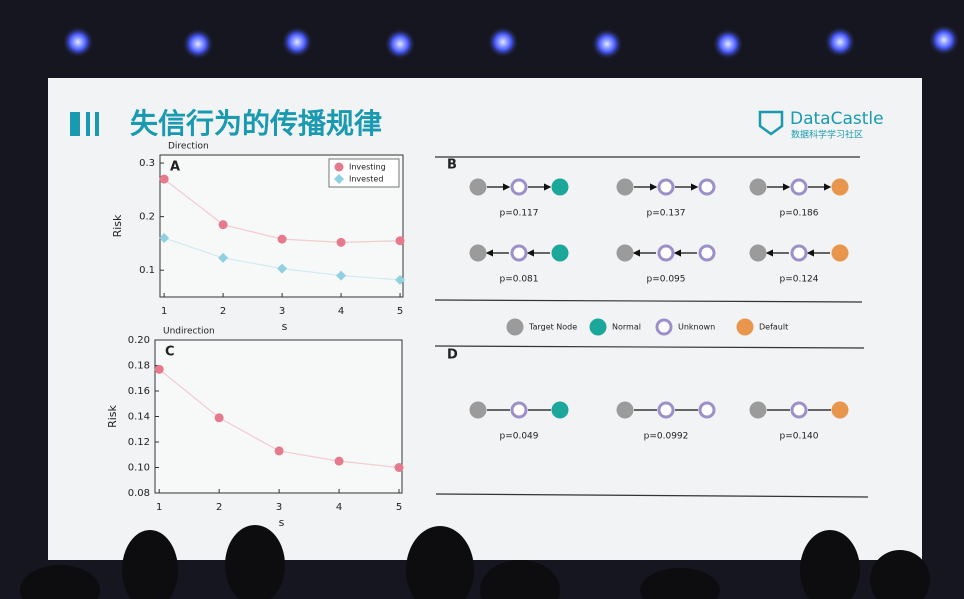  Describe the element at coordinates (139, 493) in the screenshot. I see `y-tick-label: 0.08` at that location.